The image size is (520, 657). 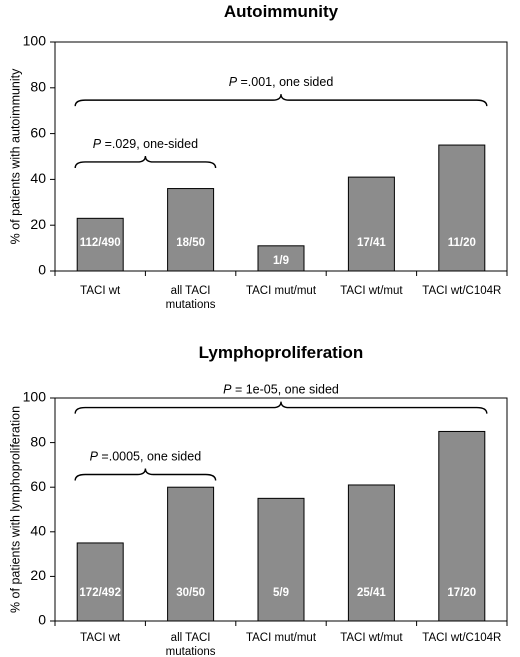 What do you see at coordinates (281, 390) in the screenshot?
I see `significance-annotation: P = 1e-05, one sided` at bounding box center [281, 390].